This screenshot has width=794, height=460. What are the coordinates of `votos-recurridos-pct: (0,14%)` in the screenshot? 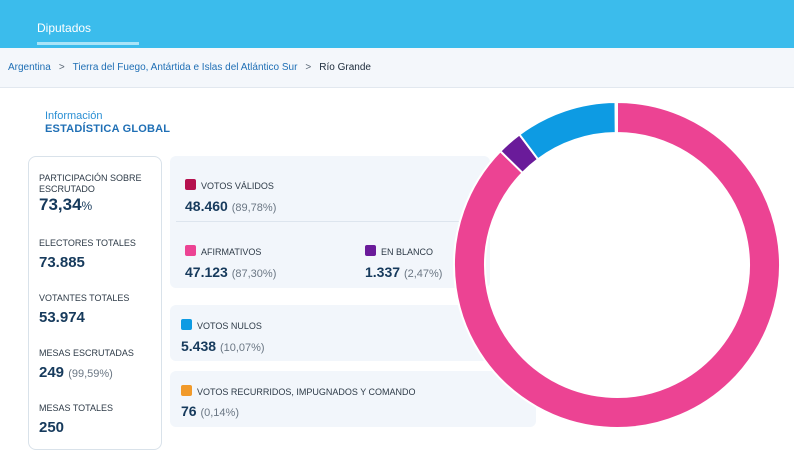 It's located at (219, 413).